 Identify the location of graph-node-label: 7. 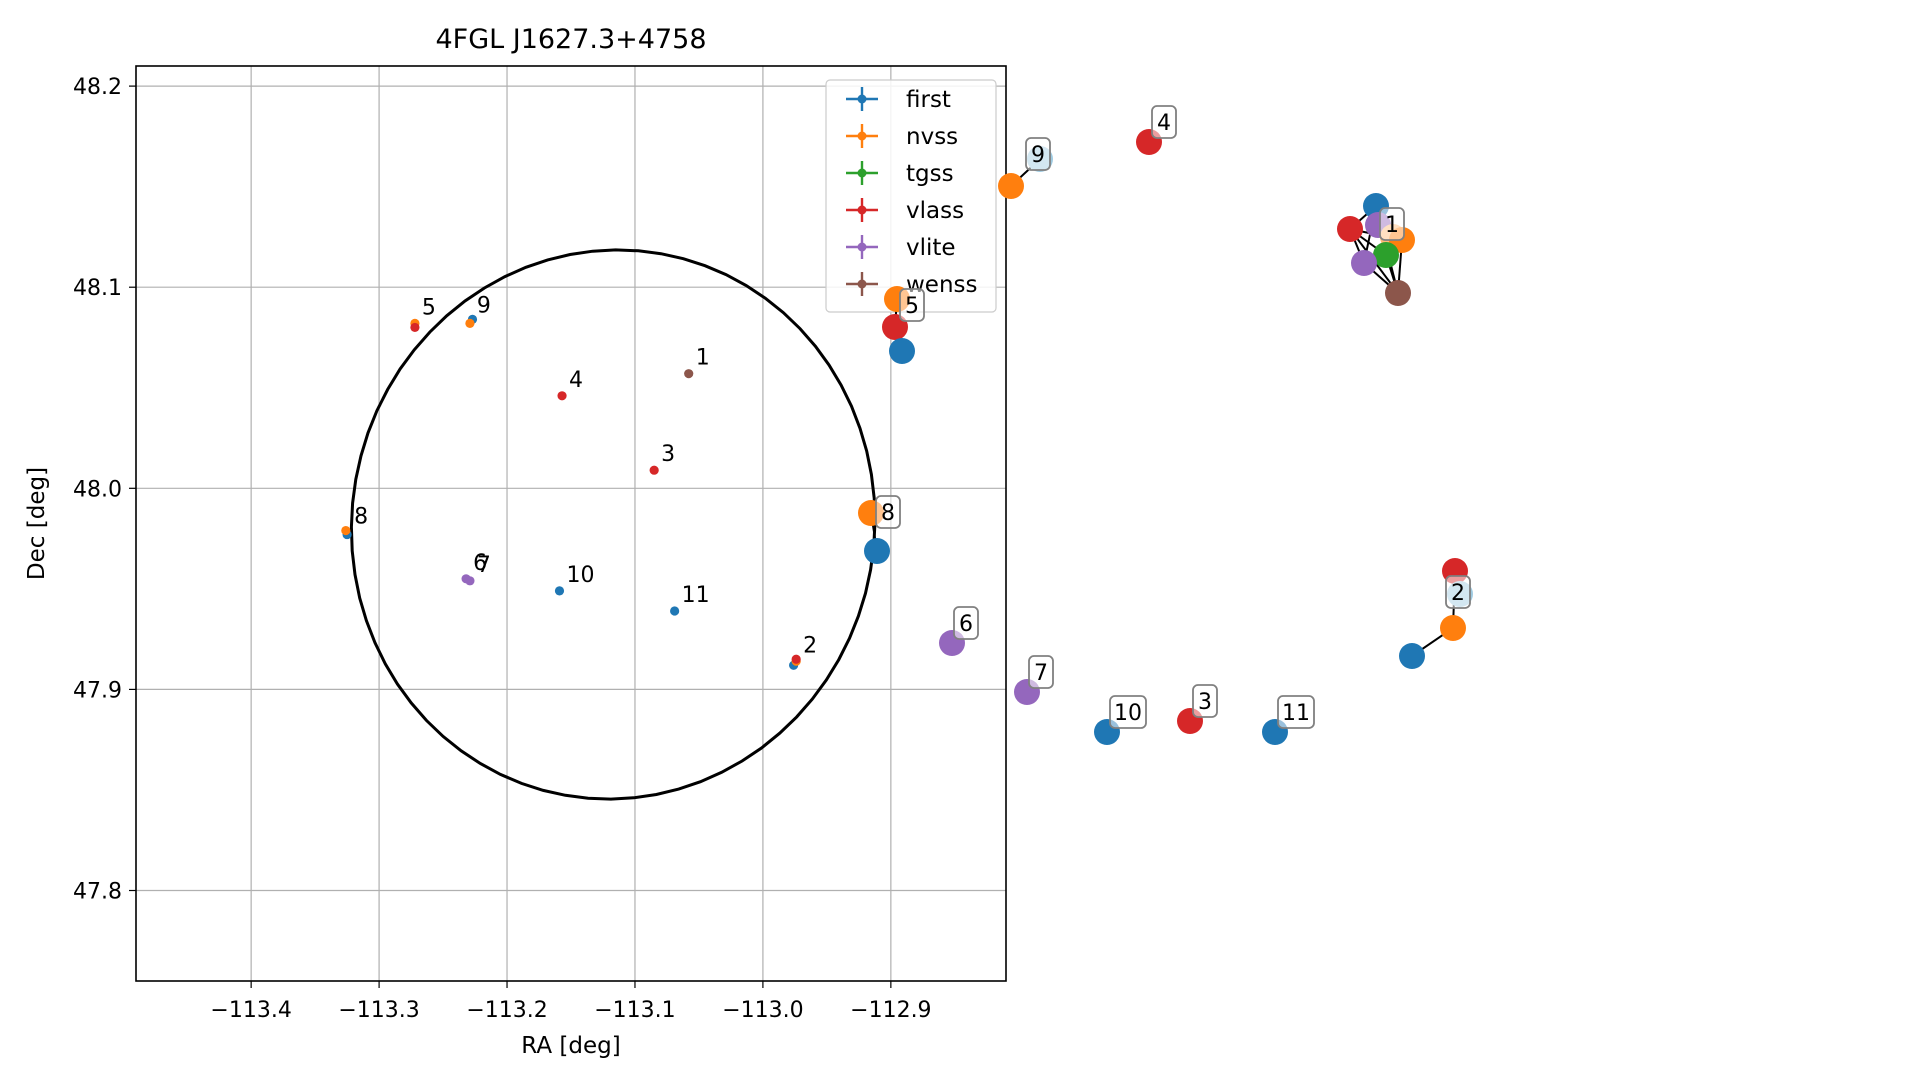
(1041, 673).